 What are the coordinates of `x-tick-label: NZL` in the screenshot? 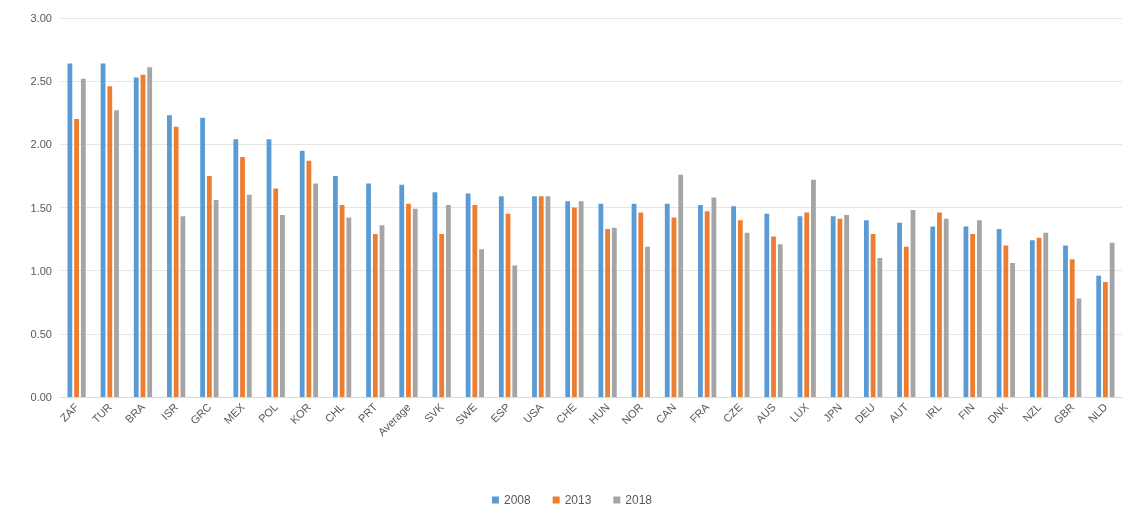 It's located at (1032, 412).